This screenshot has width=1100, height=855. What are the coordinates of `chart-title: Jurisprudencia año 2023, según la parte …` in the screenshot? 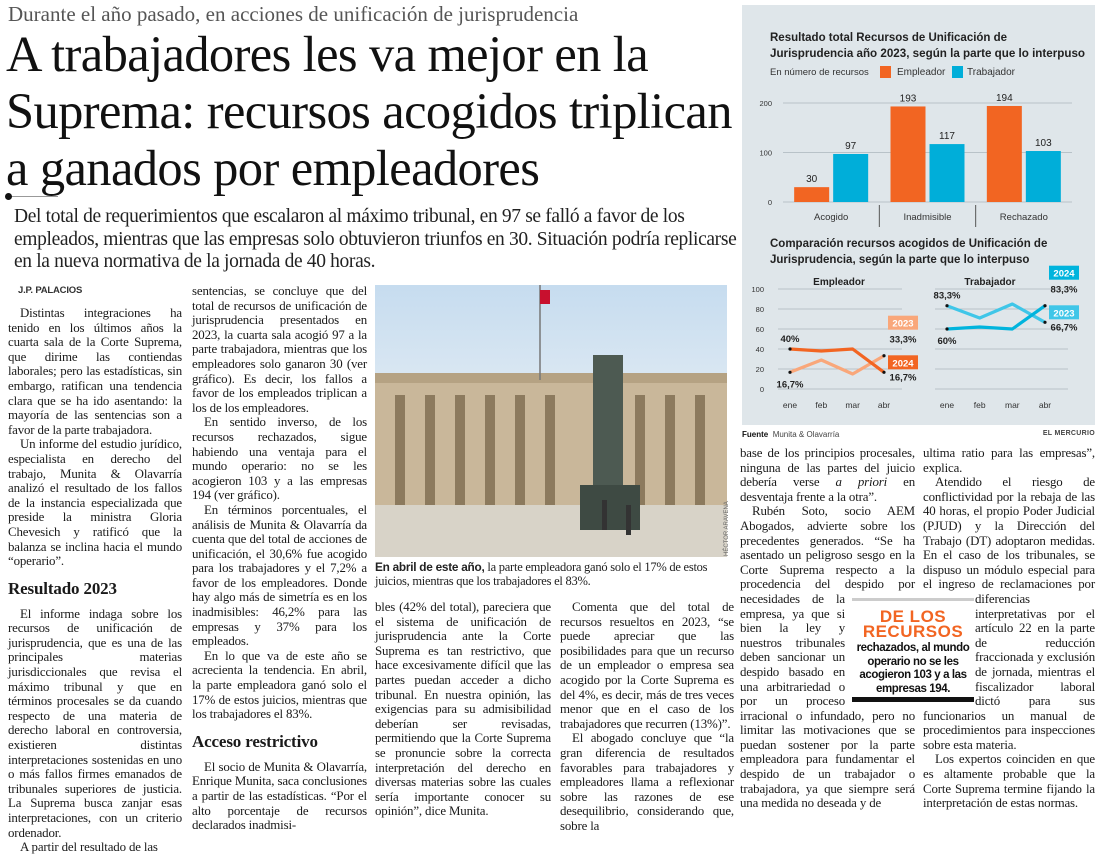 It's located at (927, 54).